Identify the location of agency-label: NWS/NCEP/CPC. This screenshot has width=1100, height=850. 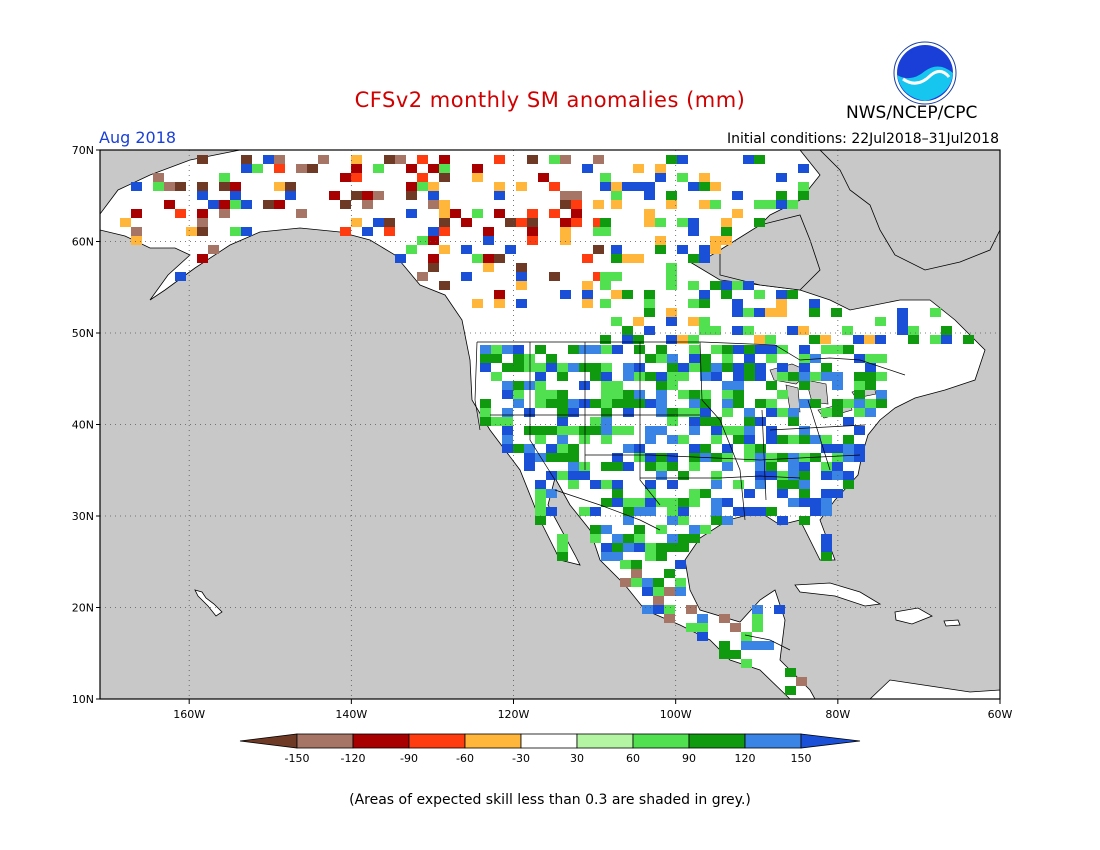
(912, 113).